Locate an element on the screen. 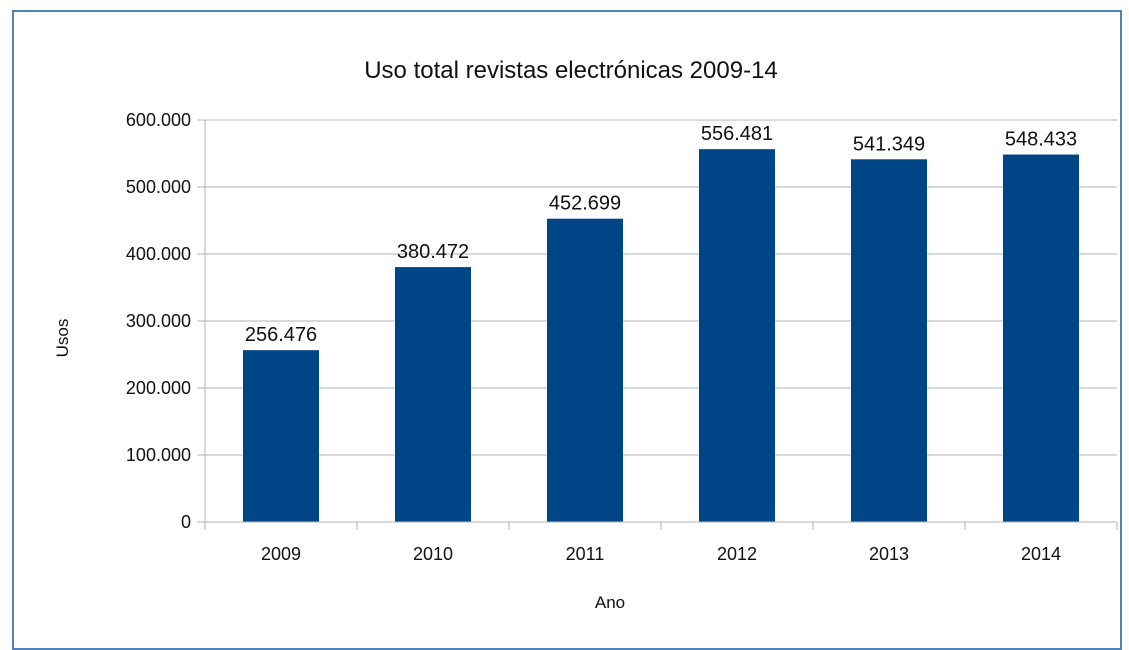 The image size is (1129, 650). x-tick-label: 2009 is located at coordinates (281, 554).